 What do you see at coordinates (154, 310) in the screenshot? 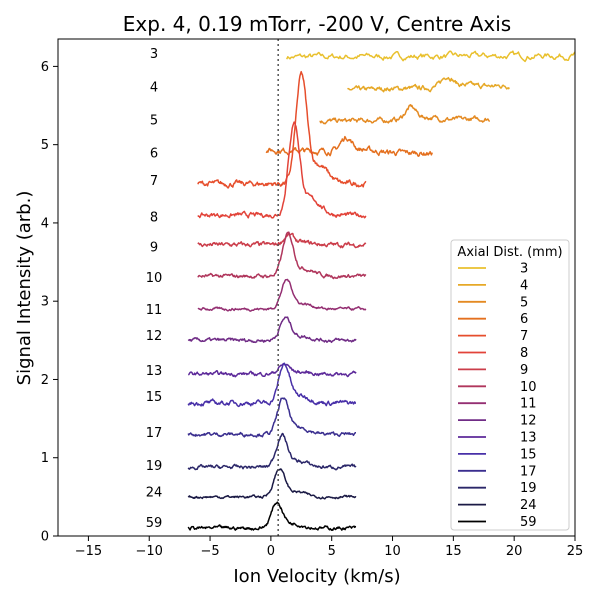
I see `row-label-11: 11` at bounding box center [154, 310].